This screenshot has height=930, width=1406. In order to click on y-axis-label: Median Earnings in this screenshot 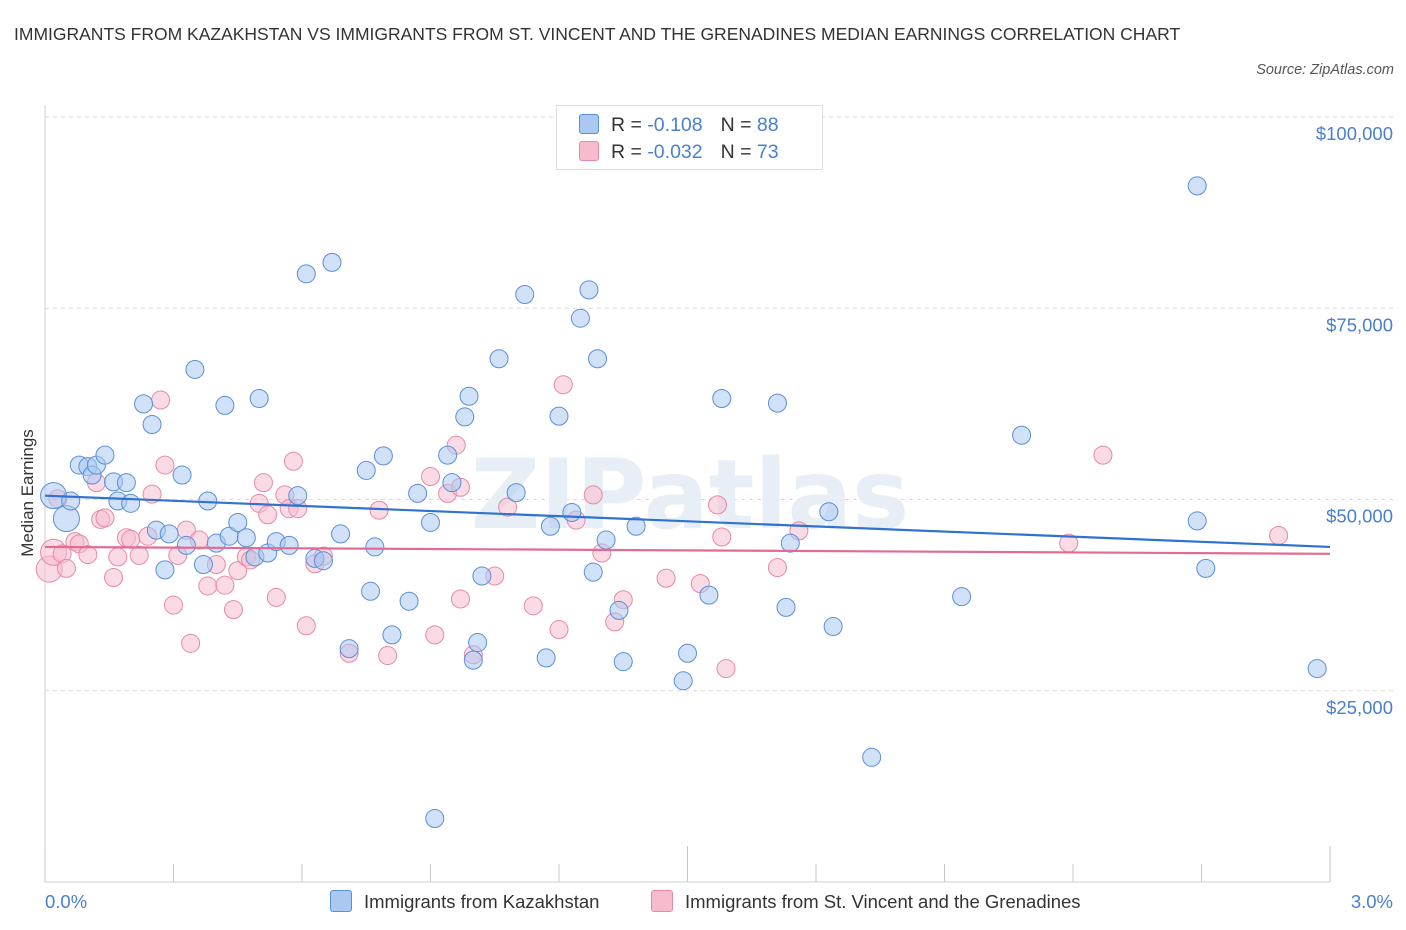, I will do `click(27, 493)`.